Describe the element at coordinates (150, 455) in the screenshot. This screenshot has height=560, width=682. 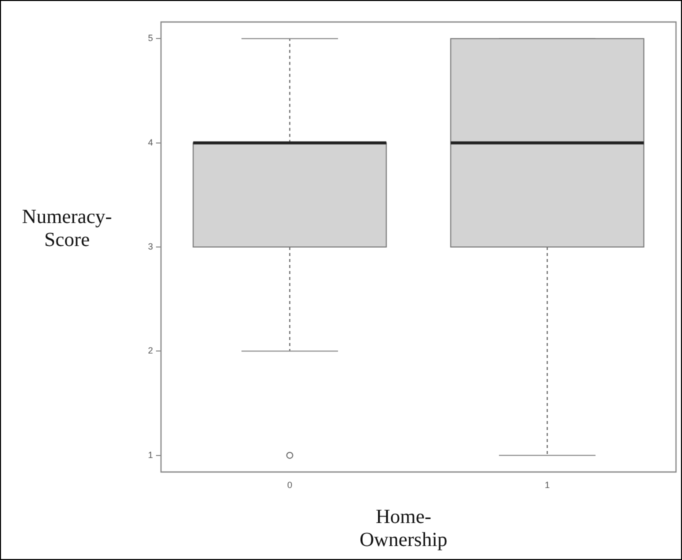
I see `y-tick-label: 1` at that location.